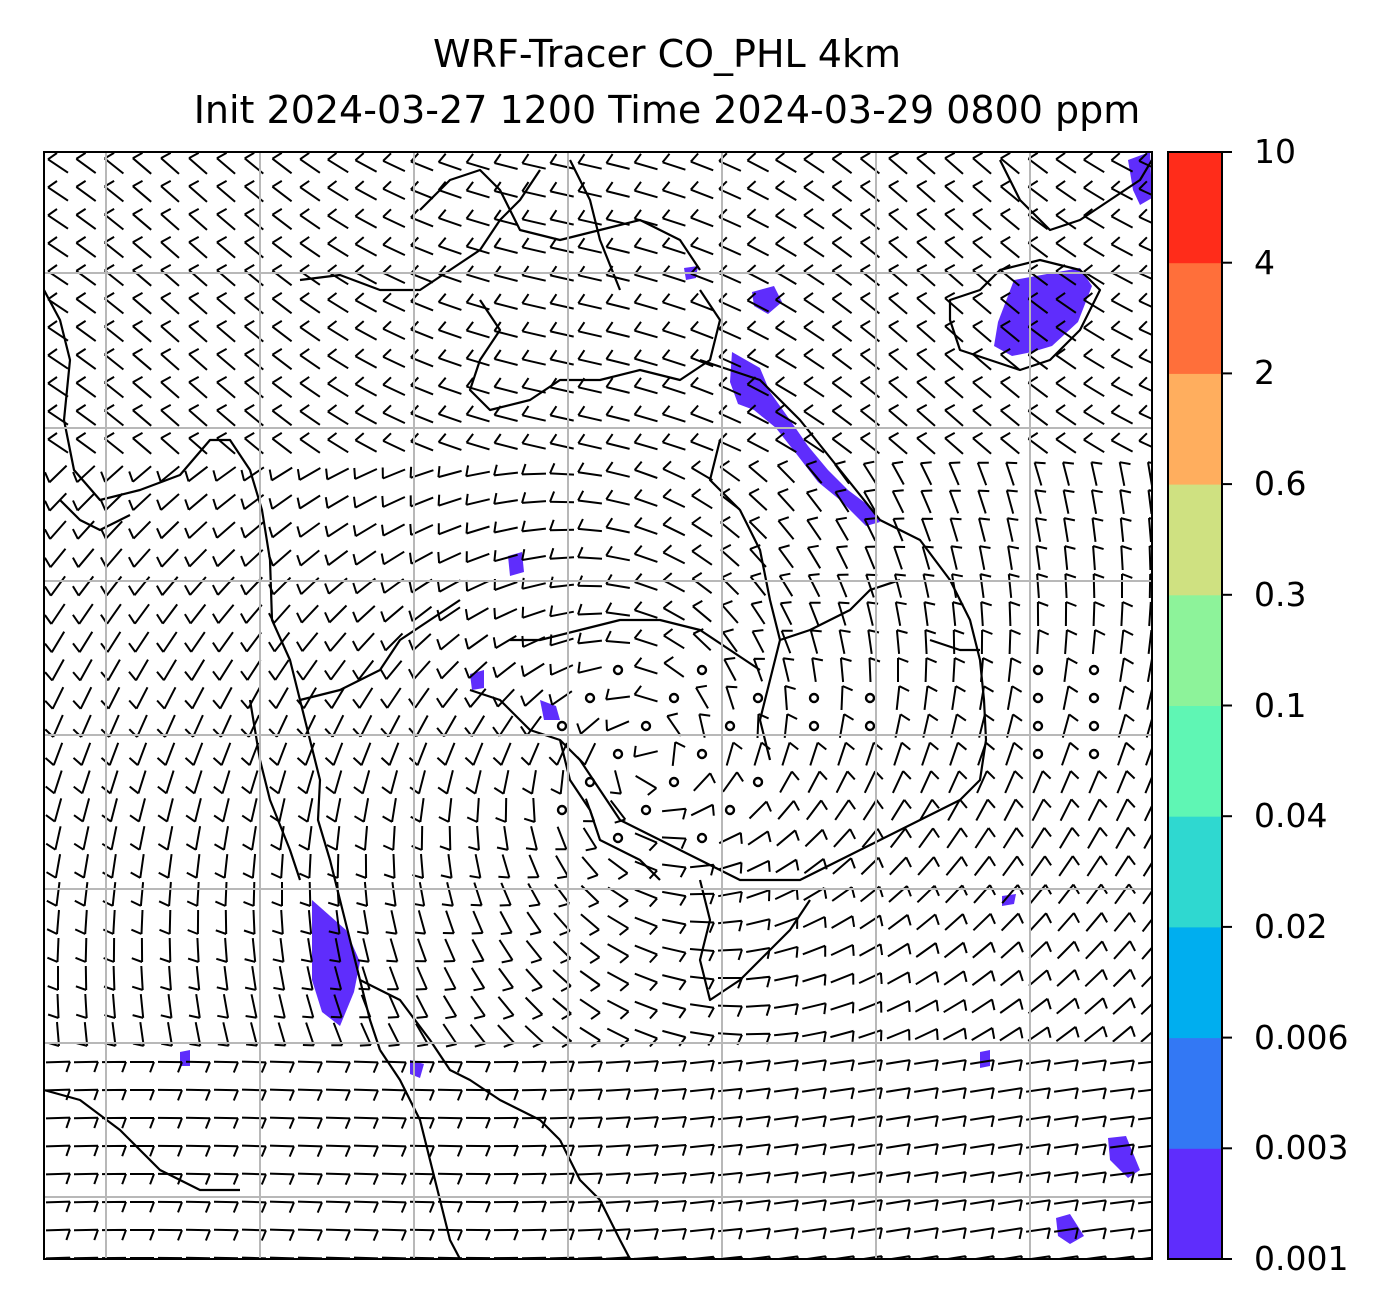  I want to click on tracer-plume, so click(336, 963).